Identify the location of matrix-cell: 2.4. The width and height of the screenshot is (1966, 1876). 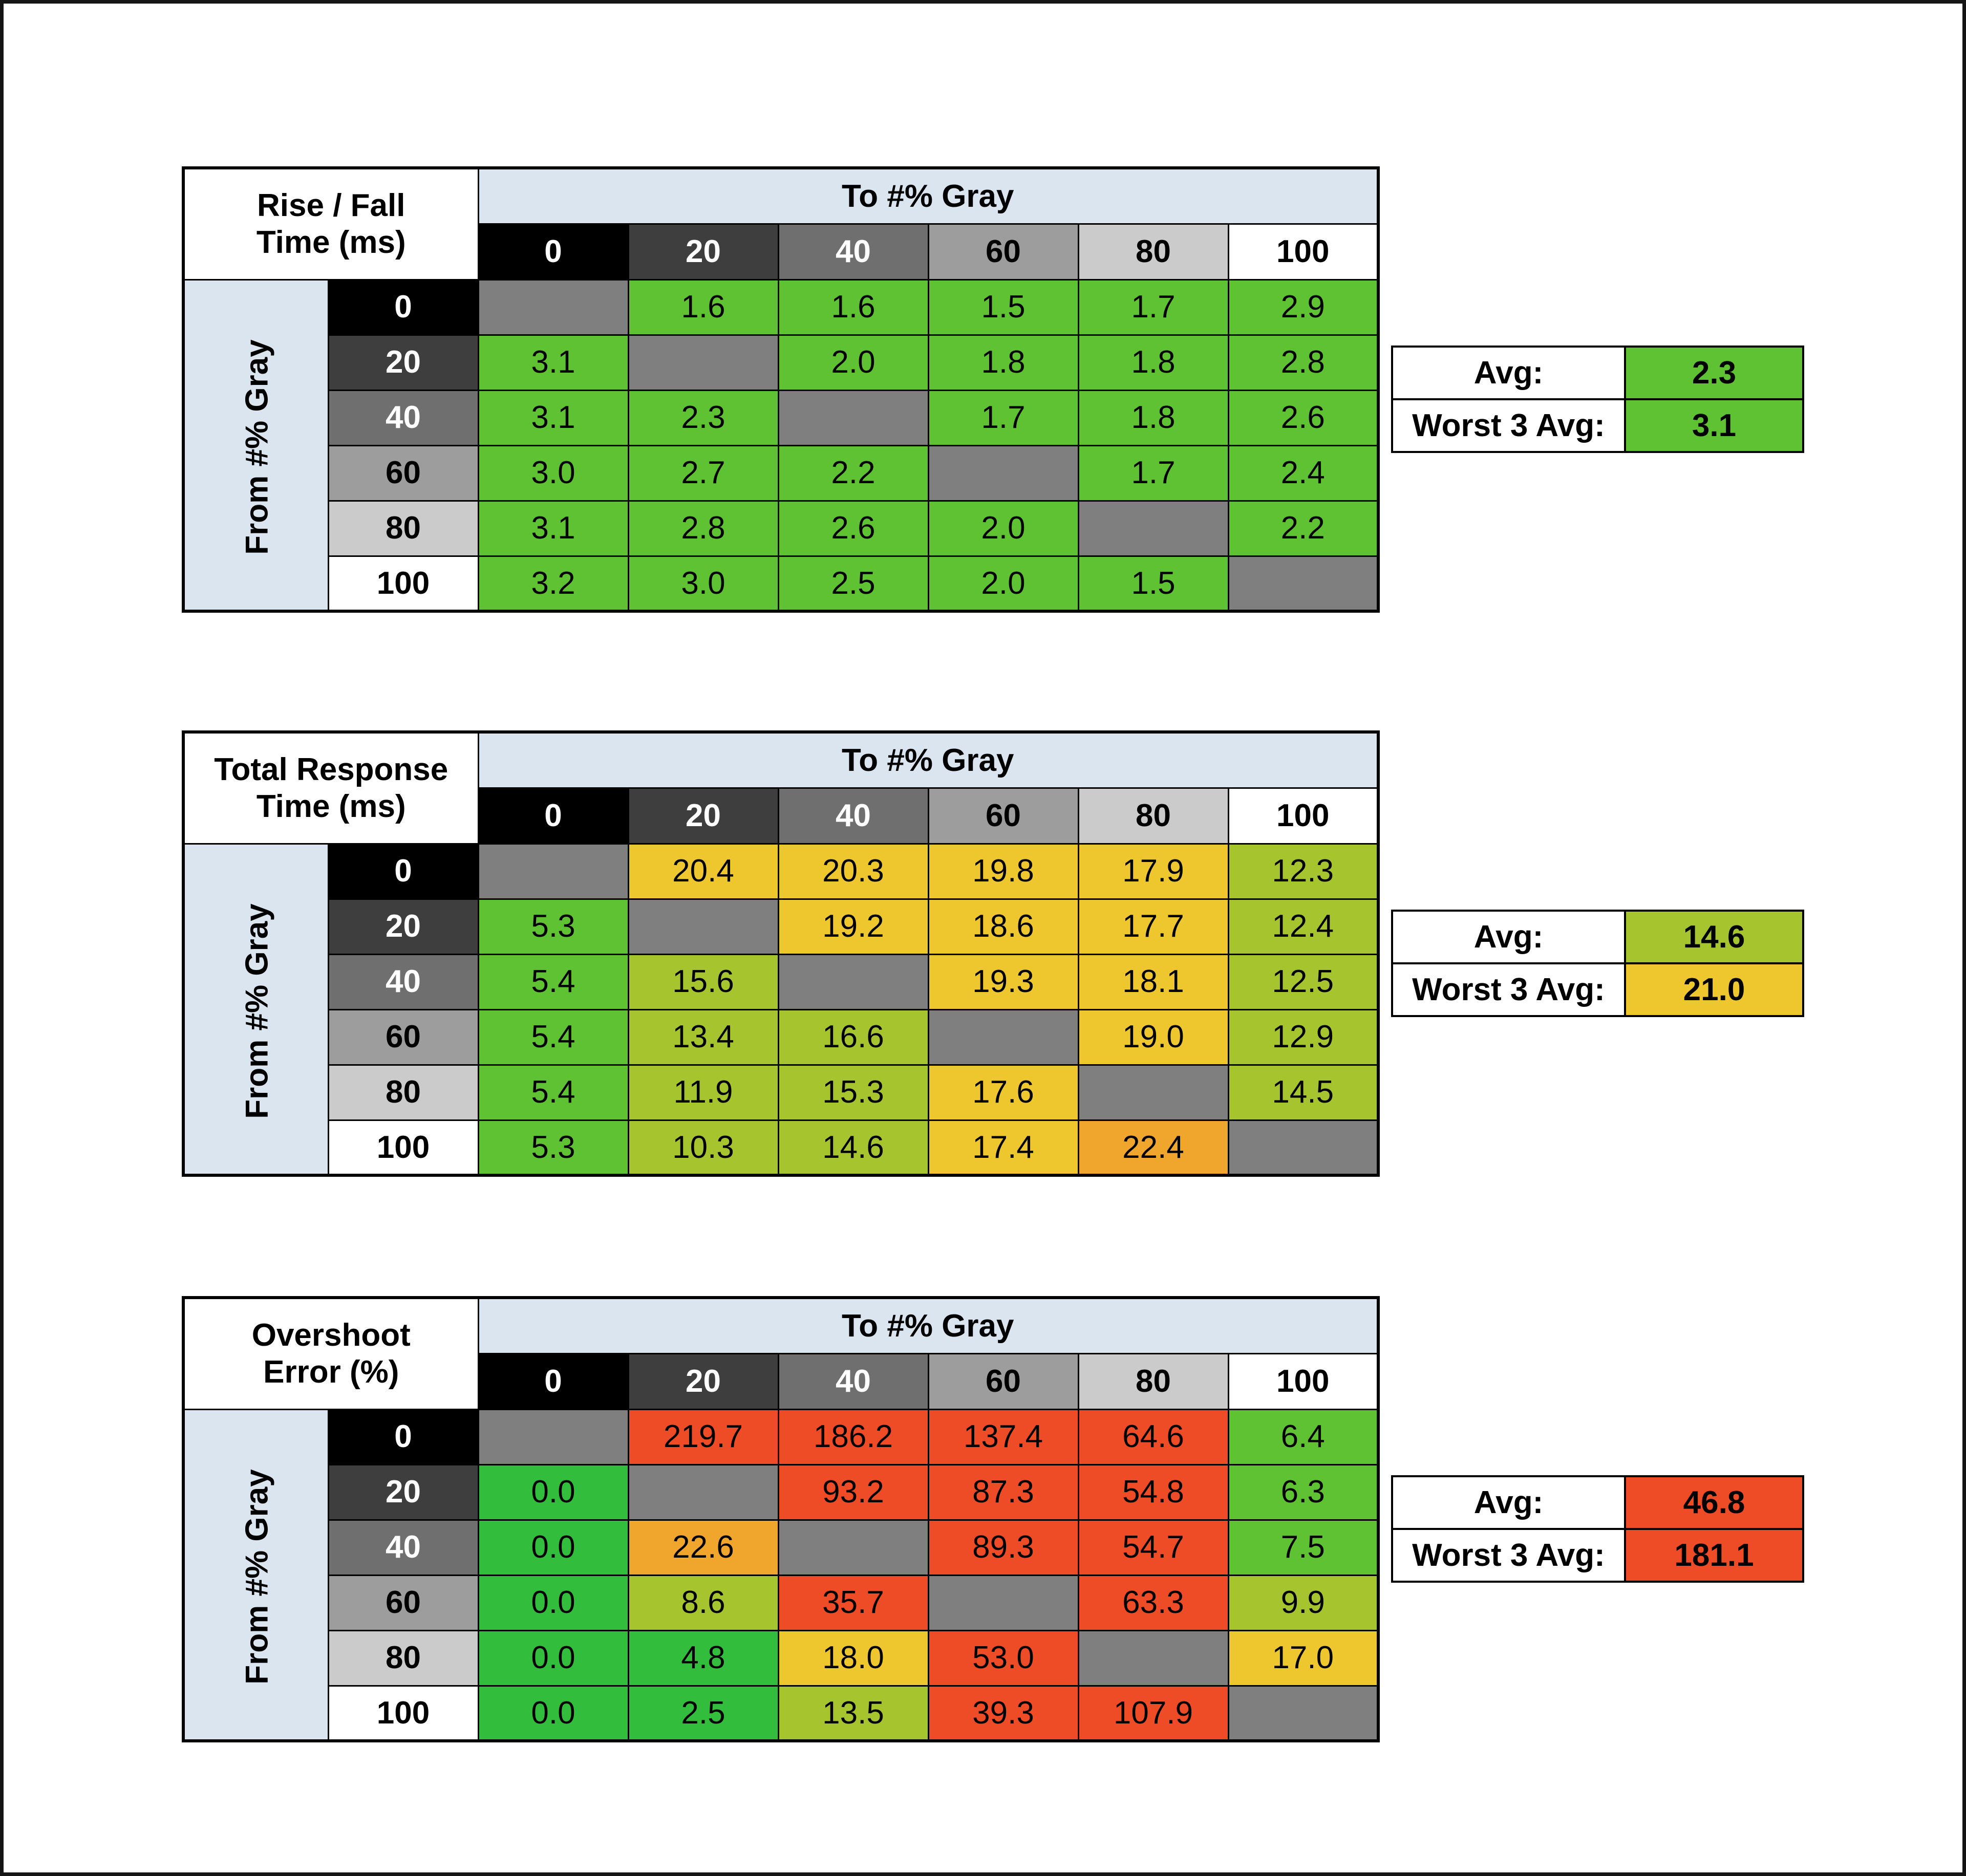
(1303, 473).